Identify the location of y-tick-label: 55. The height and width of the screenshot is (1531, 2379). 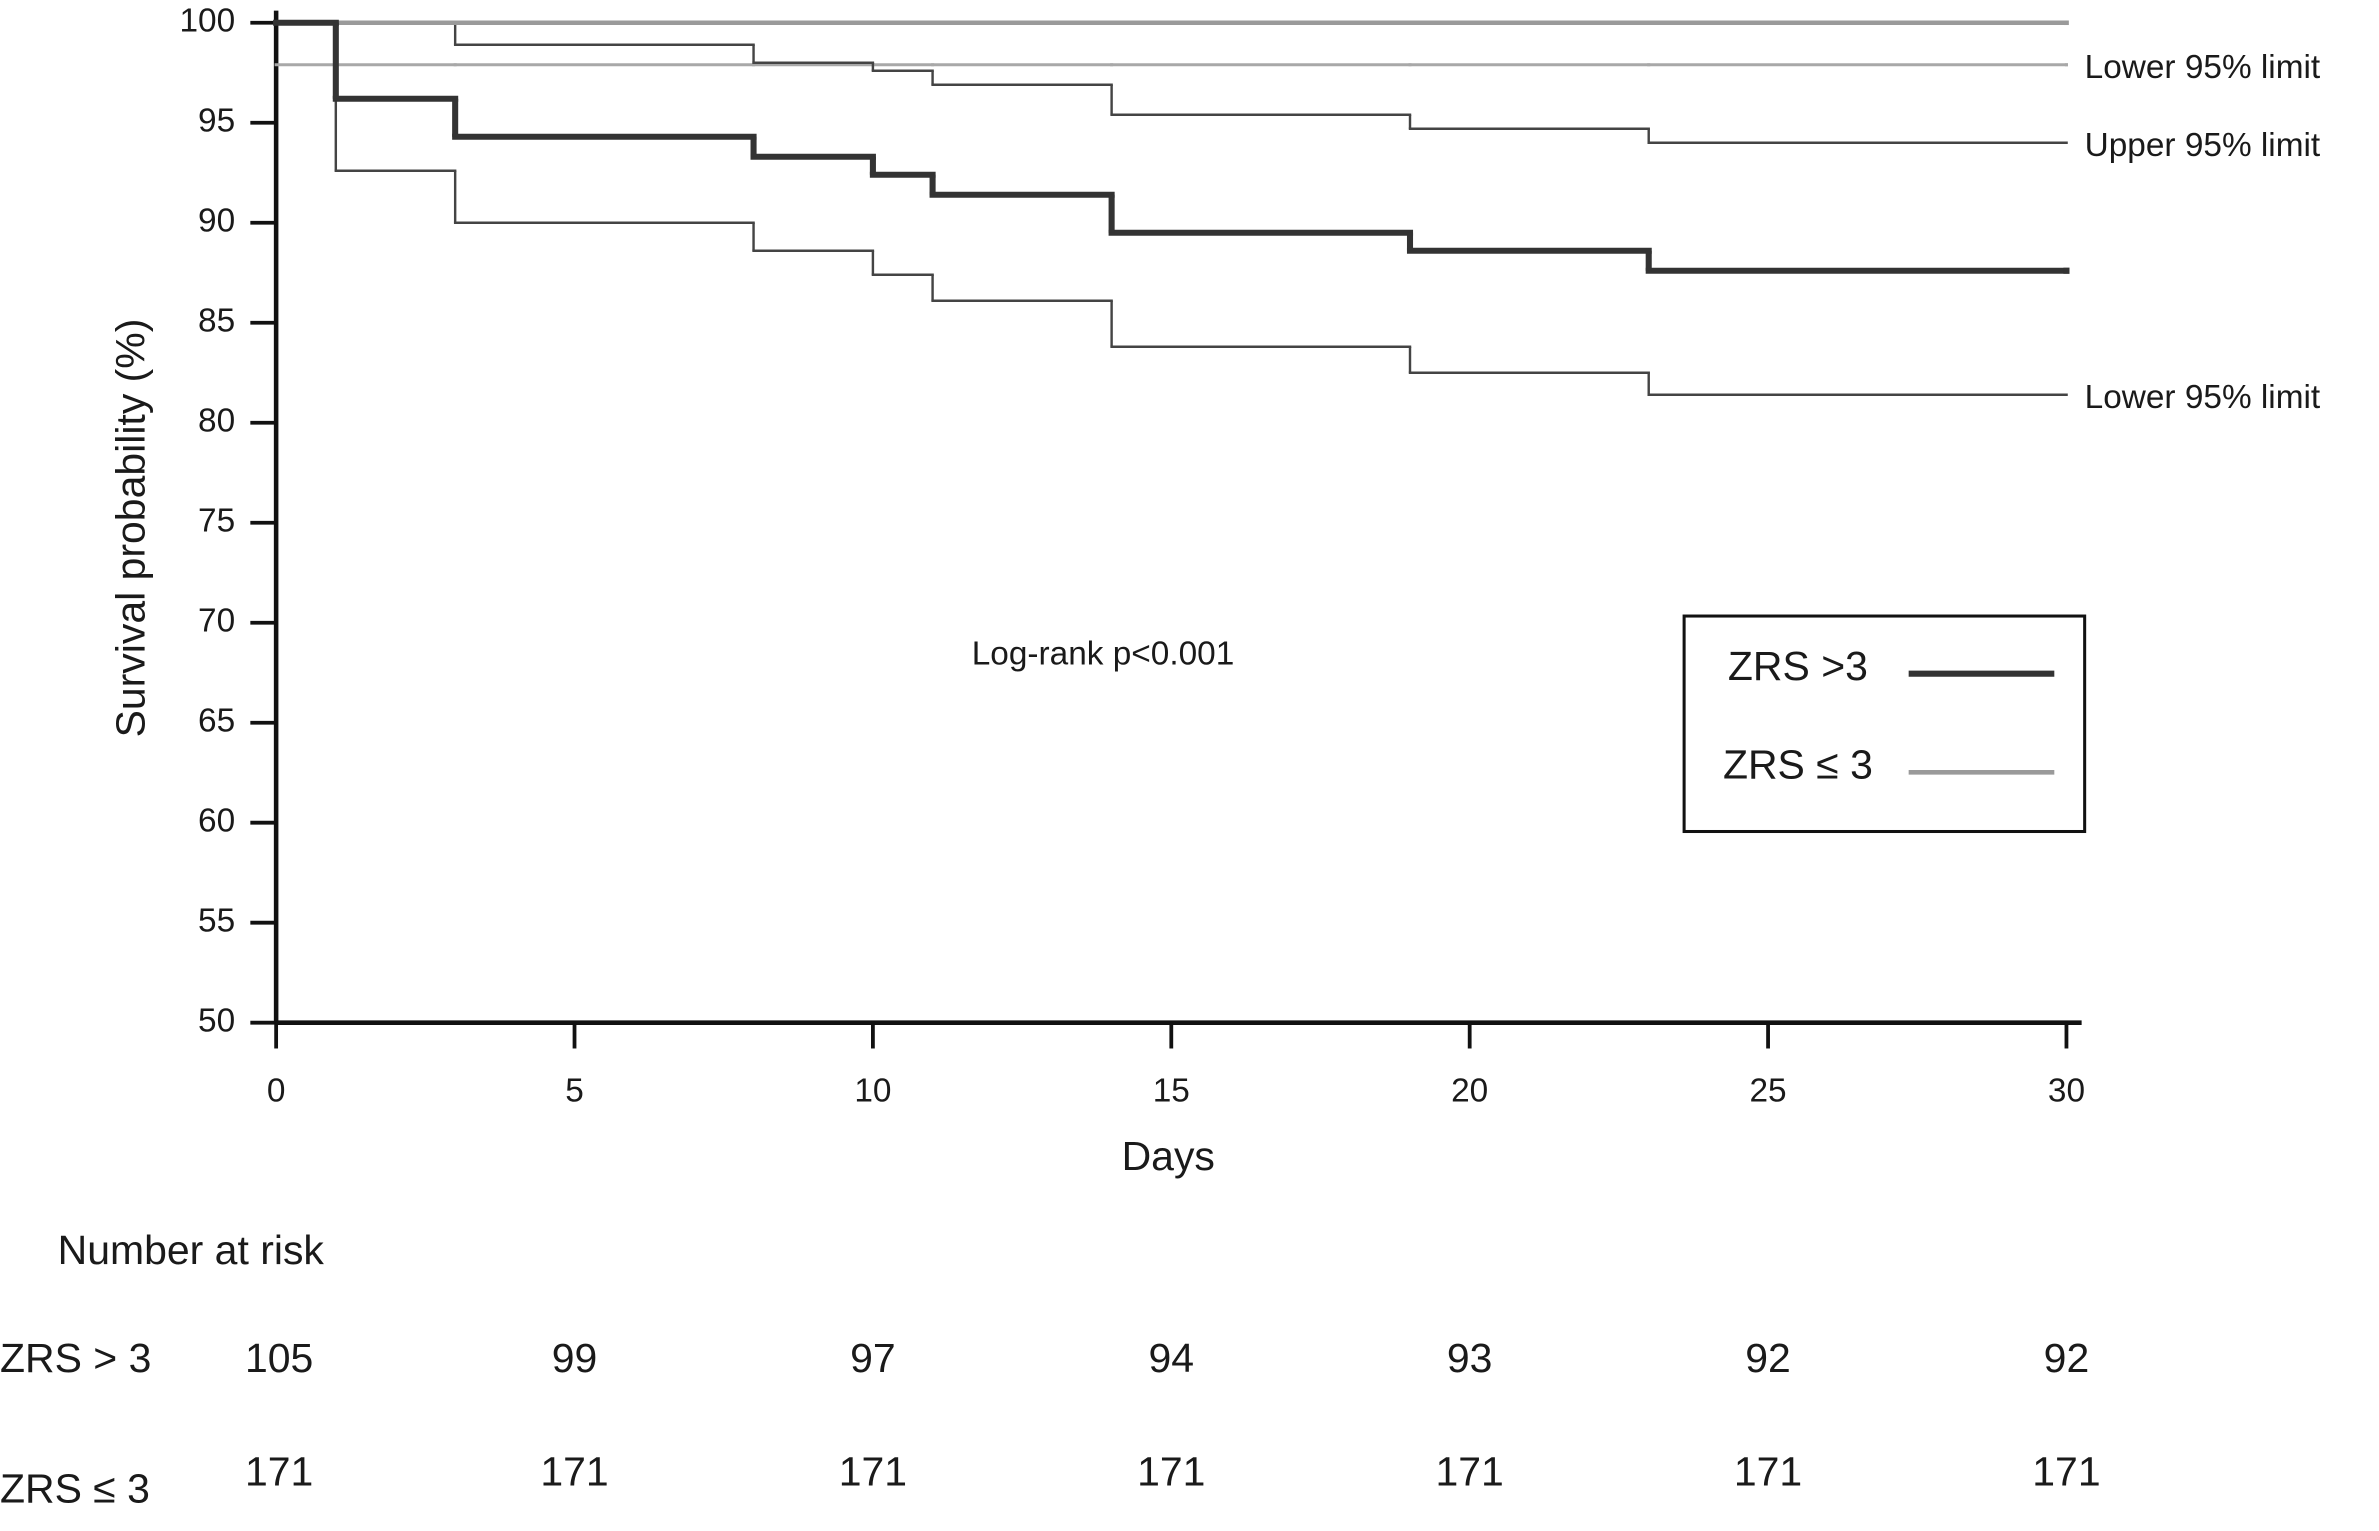
(216, 921).